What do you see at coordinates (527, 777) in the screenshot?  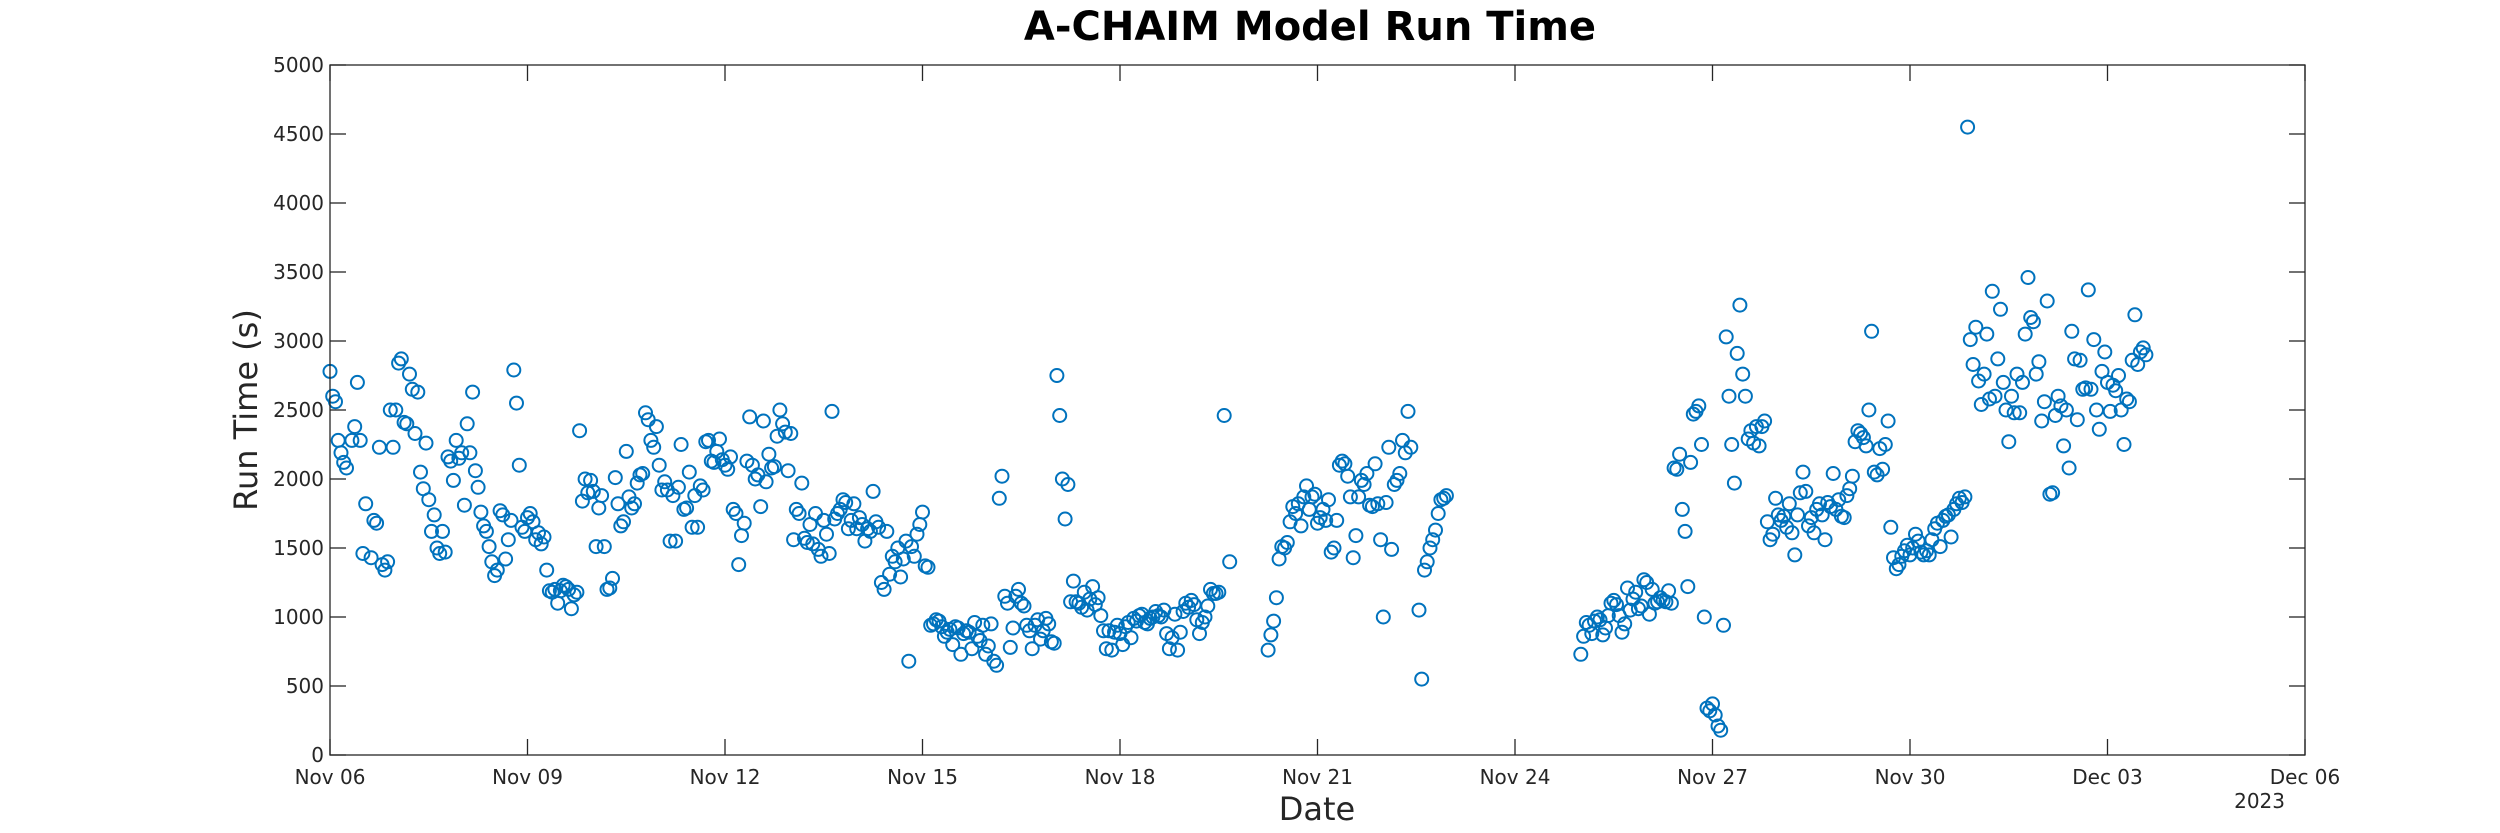 I see `x-tick-label: Nov 09` at bounding box center [527, 777].